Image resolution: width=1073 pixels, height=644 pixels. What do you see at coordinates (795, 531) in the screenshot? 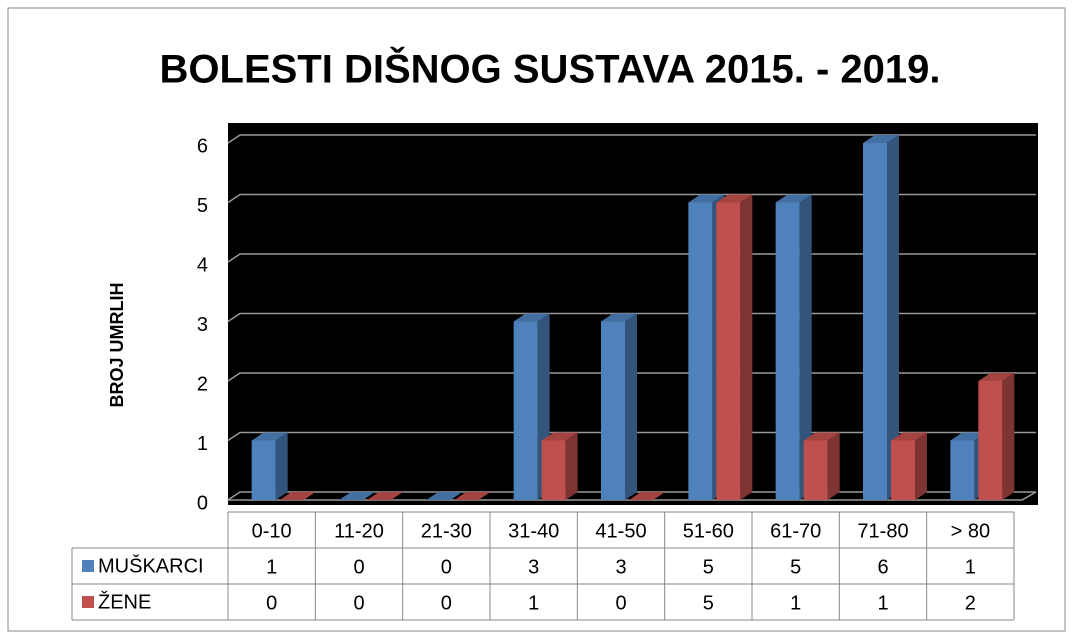
I see `x-tick-label: 61-70` at bounding box center [795, 531].